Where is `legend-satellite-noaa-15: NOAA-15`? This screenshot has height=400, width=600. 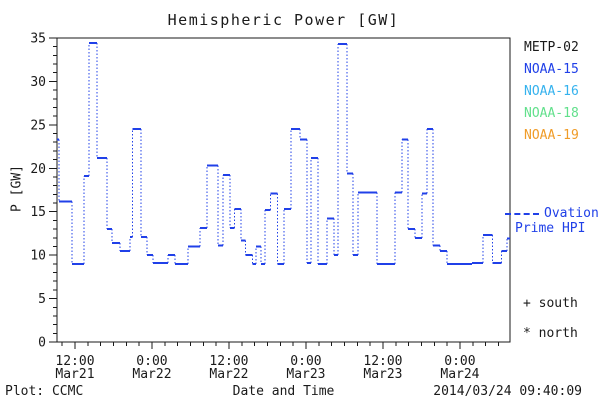 legend-satellite-noaa-15: NOAA-15 is located at coordinates (551, 69).